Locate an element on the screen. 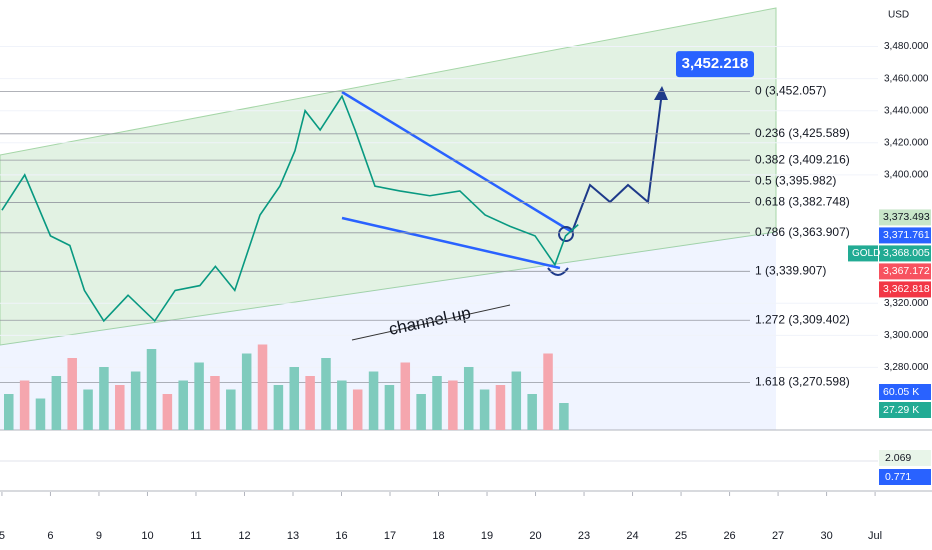  fib-label: 0.236 (3,425.589) is located at coordinates (802, 133).